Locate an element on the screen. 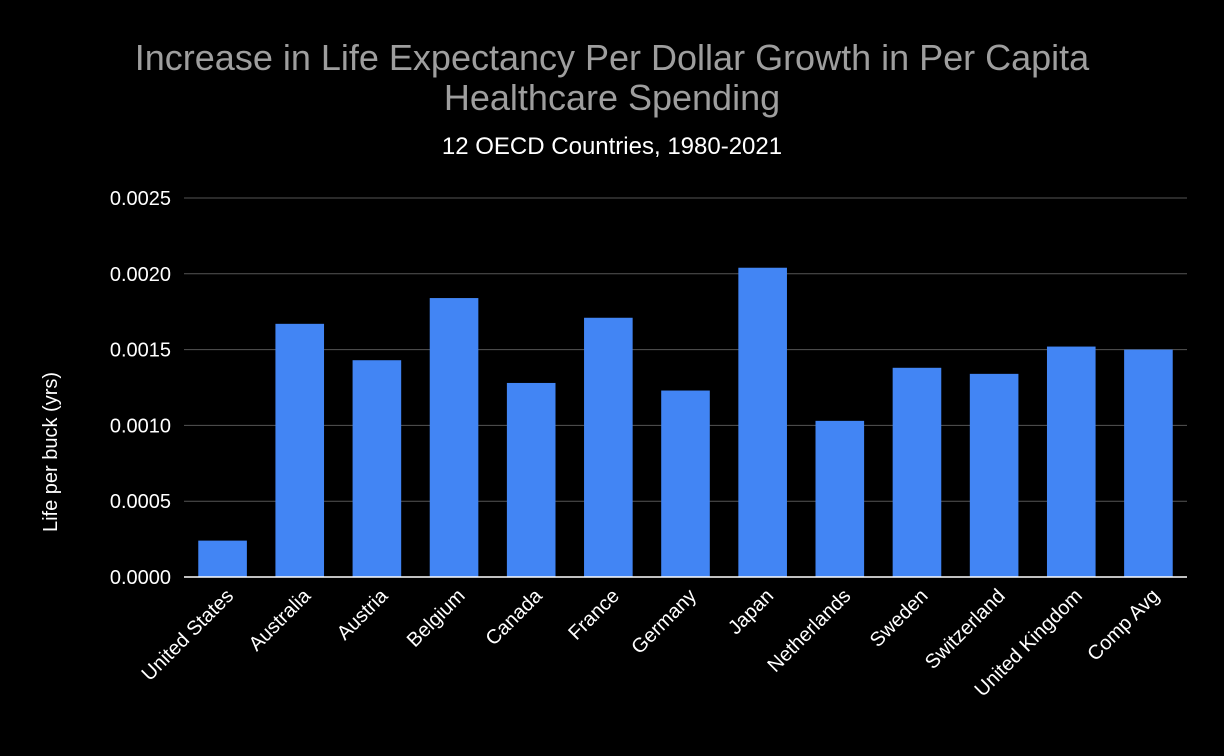 This screenshot has width=1224, height=756. chart-title-line-2: Healthcare Spending is located at coordinates (612, 97).